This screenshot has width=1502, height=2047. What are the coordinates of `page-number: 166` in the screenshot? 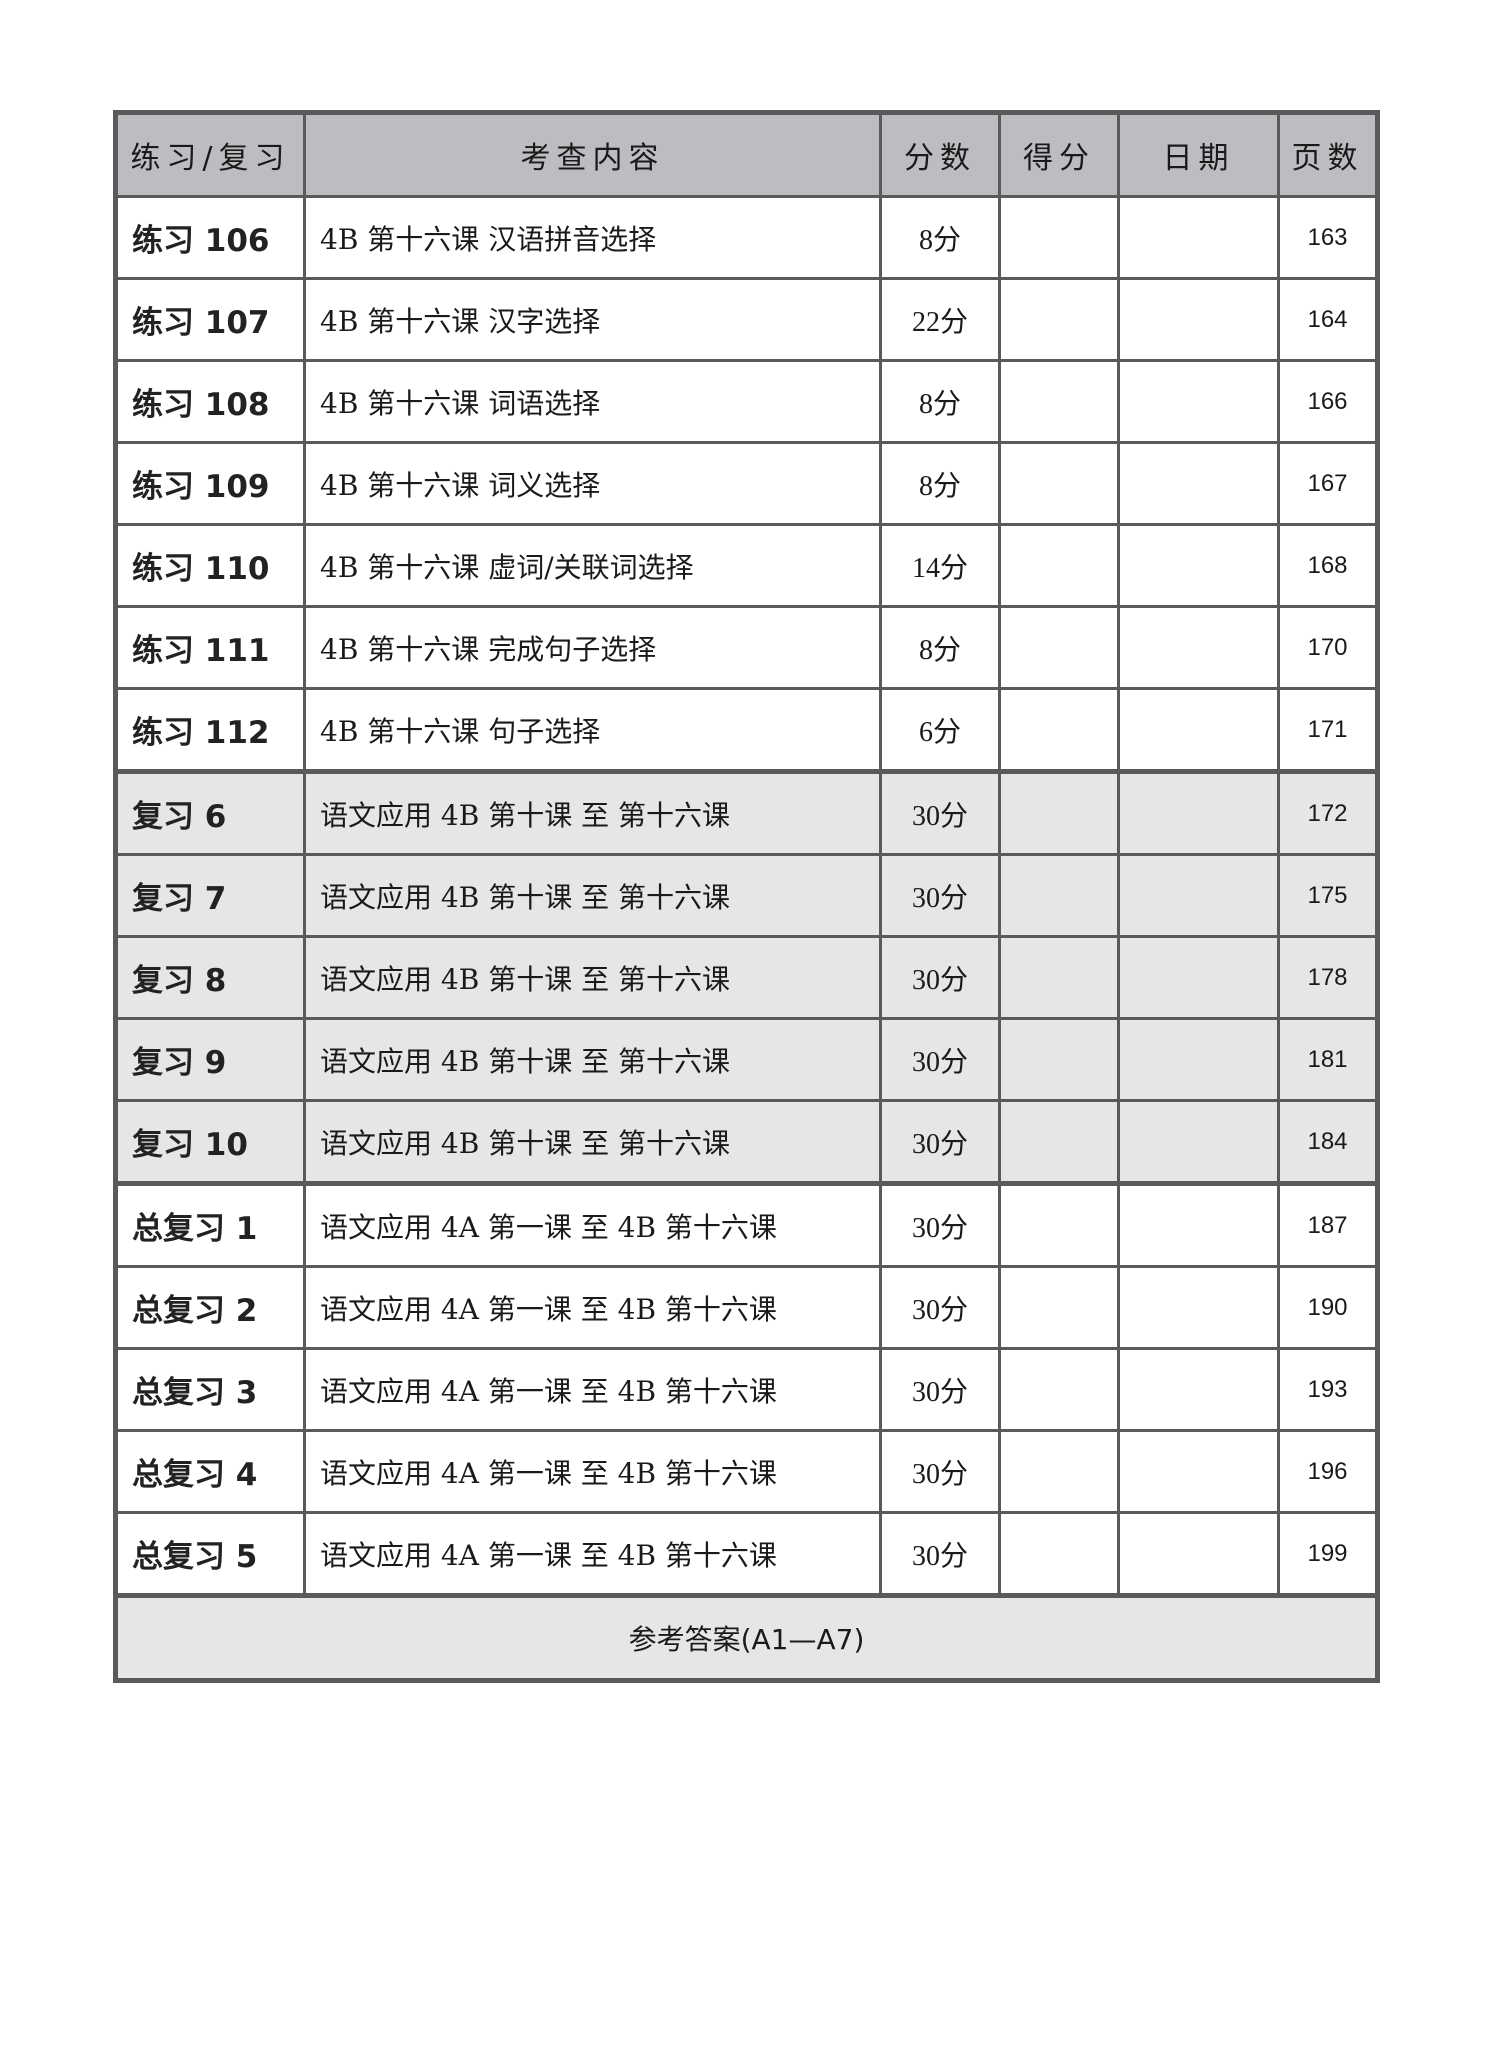 It's located at (1328, 401).